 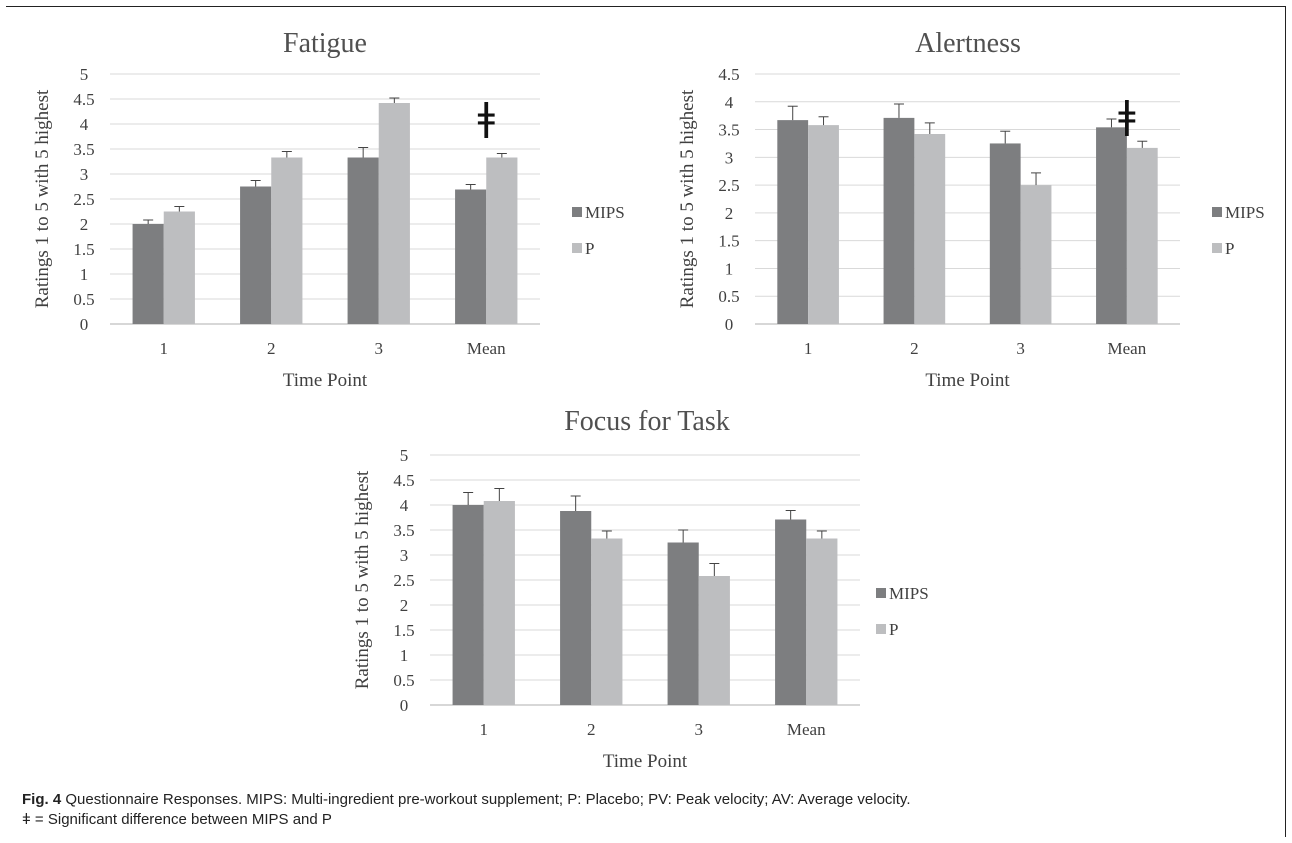 What do you see at coordinates (647, 421) in the screenshot?
I see `chart-title: Focus for Task` at bounding box center [647, 421].